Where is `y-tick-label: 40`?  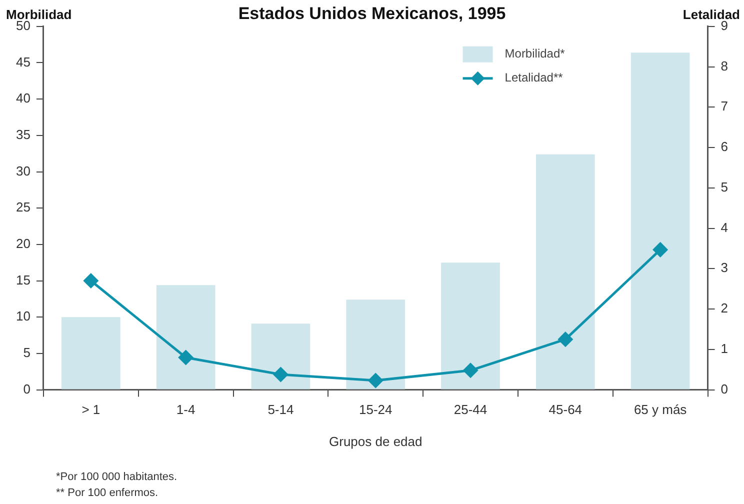
y-tick-label: 40 is located at coordinates (23, 98).